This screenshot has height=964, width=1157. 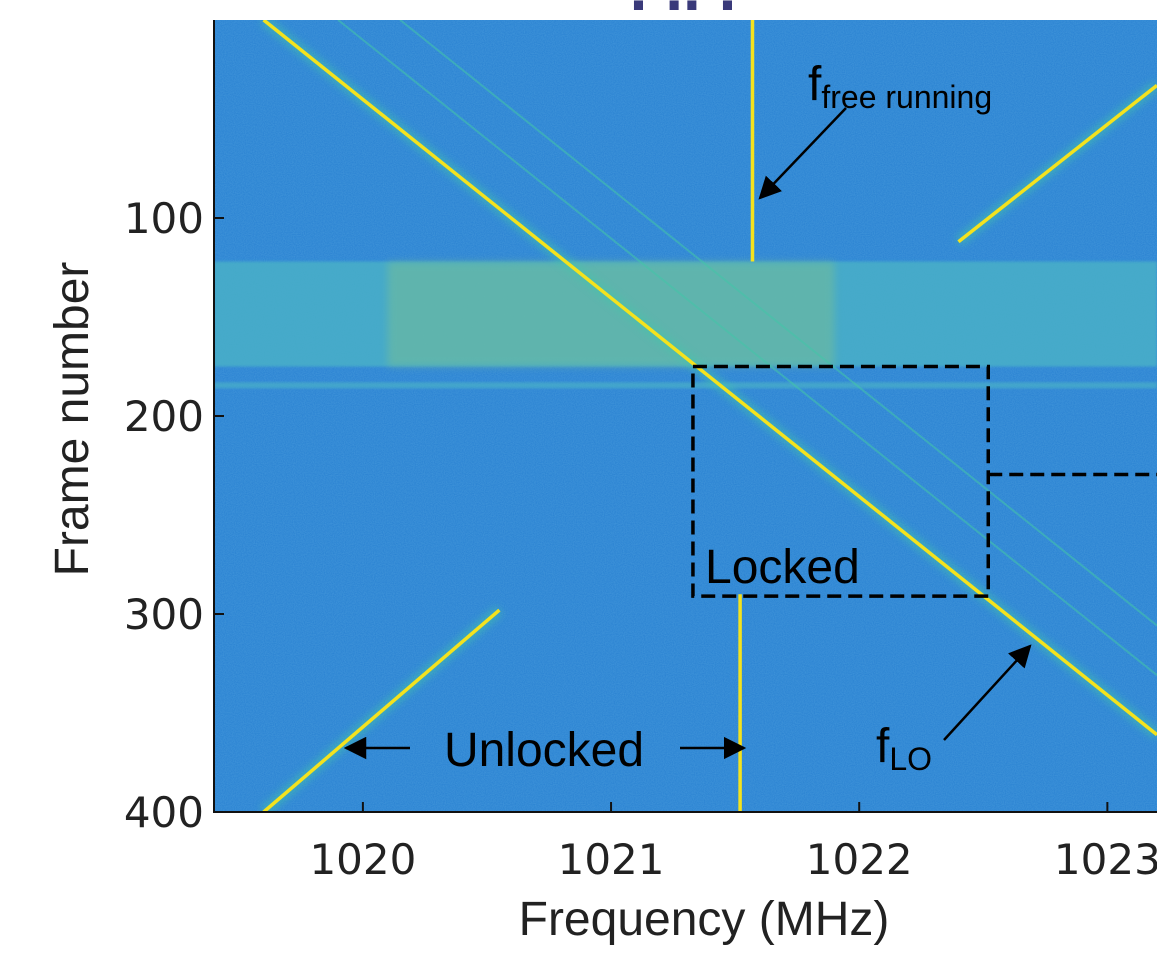 I want to click on regions-layer, so click(x=841, y=481).